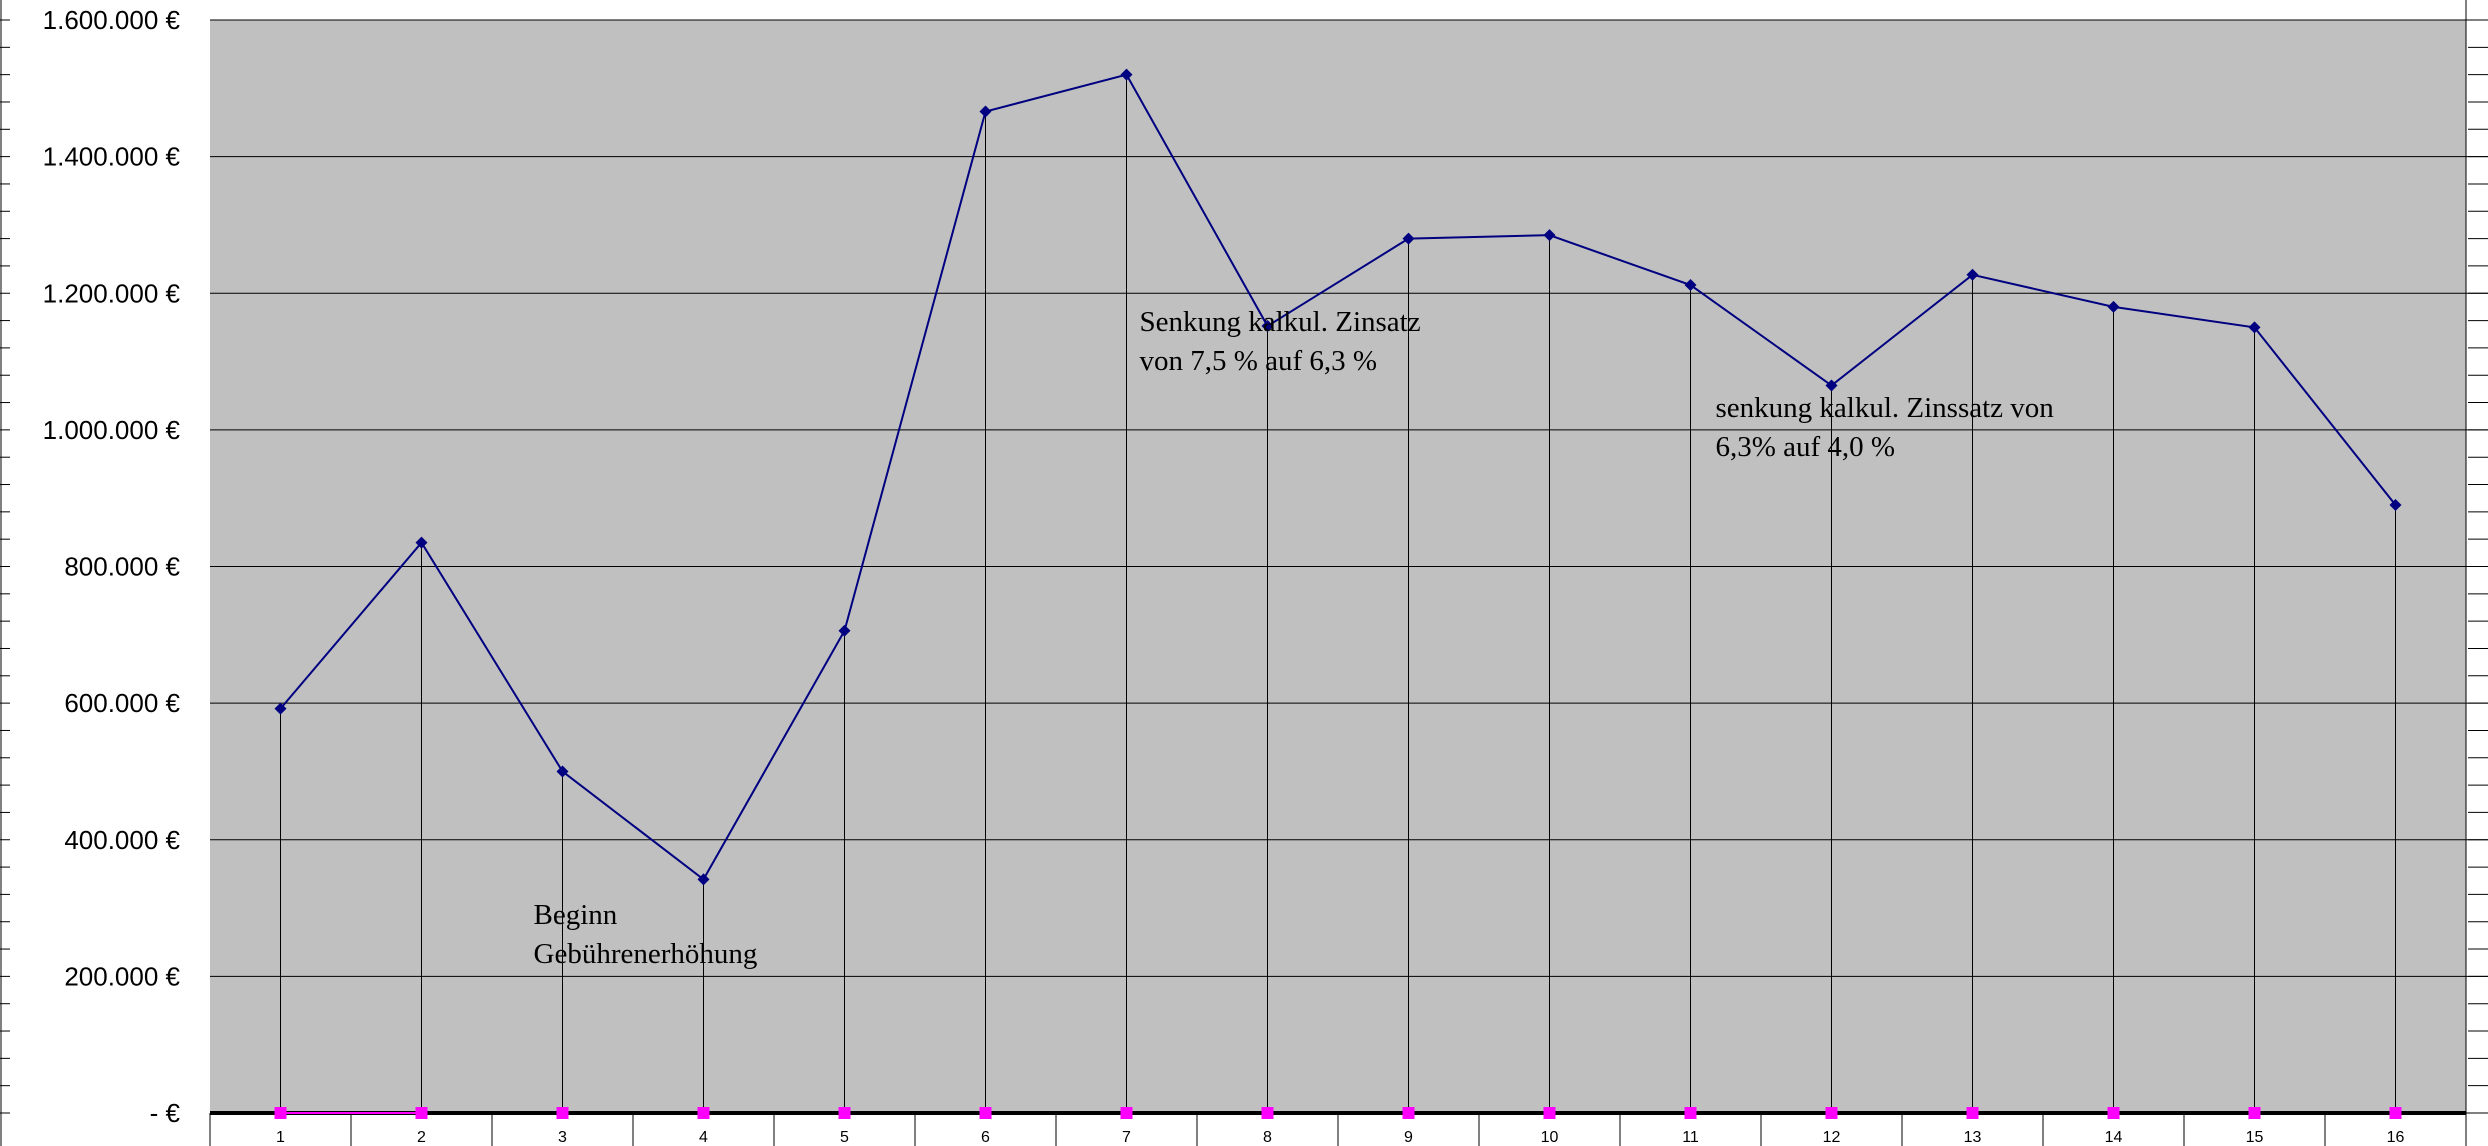 This screenshot has height=1146, width=2488. Describe the element at coordinates (1884, 408) in the screenshot. I see `annotation-line: senkung kalkul. Zinssatz von` at that location.